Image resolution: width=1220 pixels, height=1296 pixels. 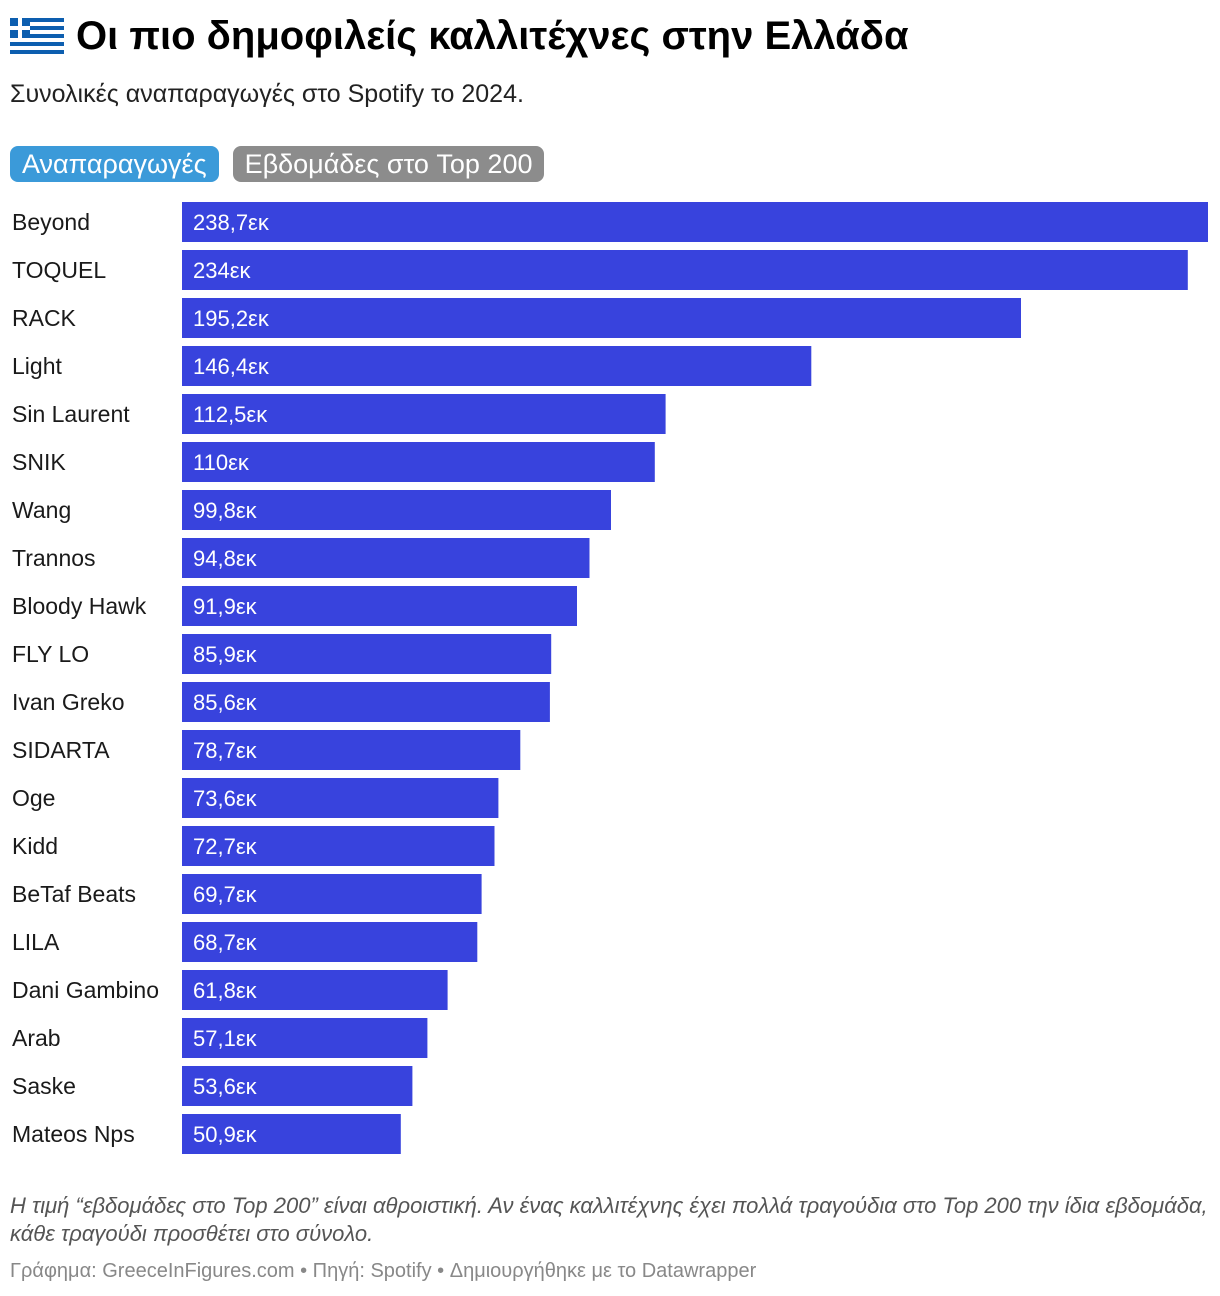 I want to click on category-label: Oge, so click(x=33, y=798).